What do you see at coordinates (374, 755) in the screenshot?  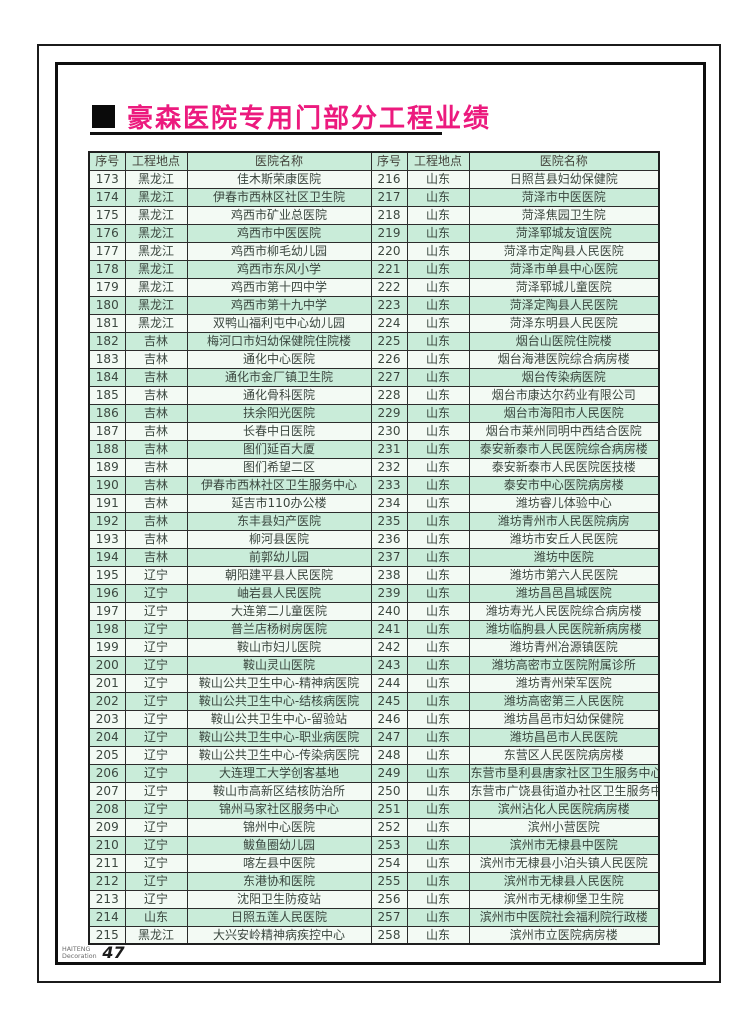 I see `table-row: 205 辽宁 鞍山公共卫生中心-传染病医院 248 山东 东营区人民医院病房楼` at bounding box center [374, 755].